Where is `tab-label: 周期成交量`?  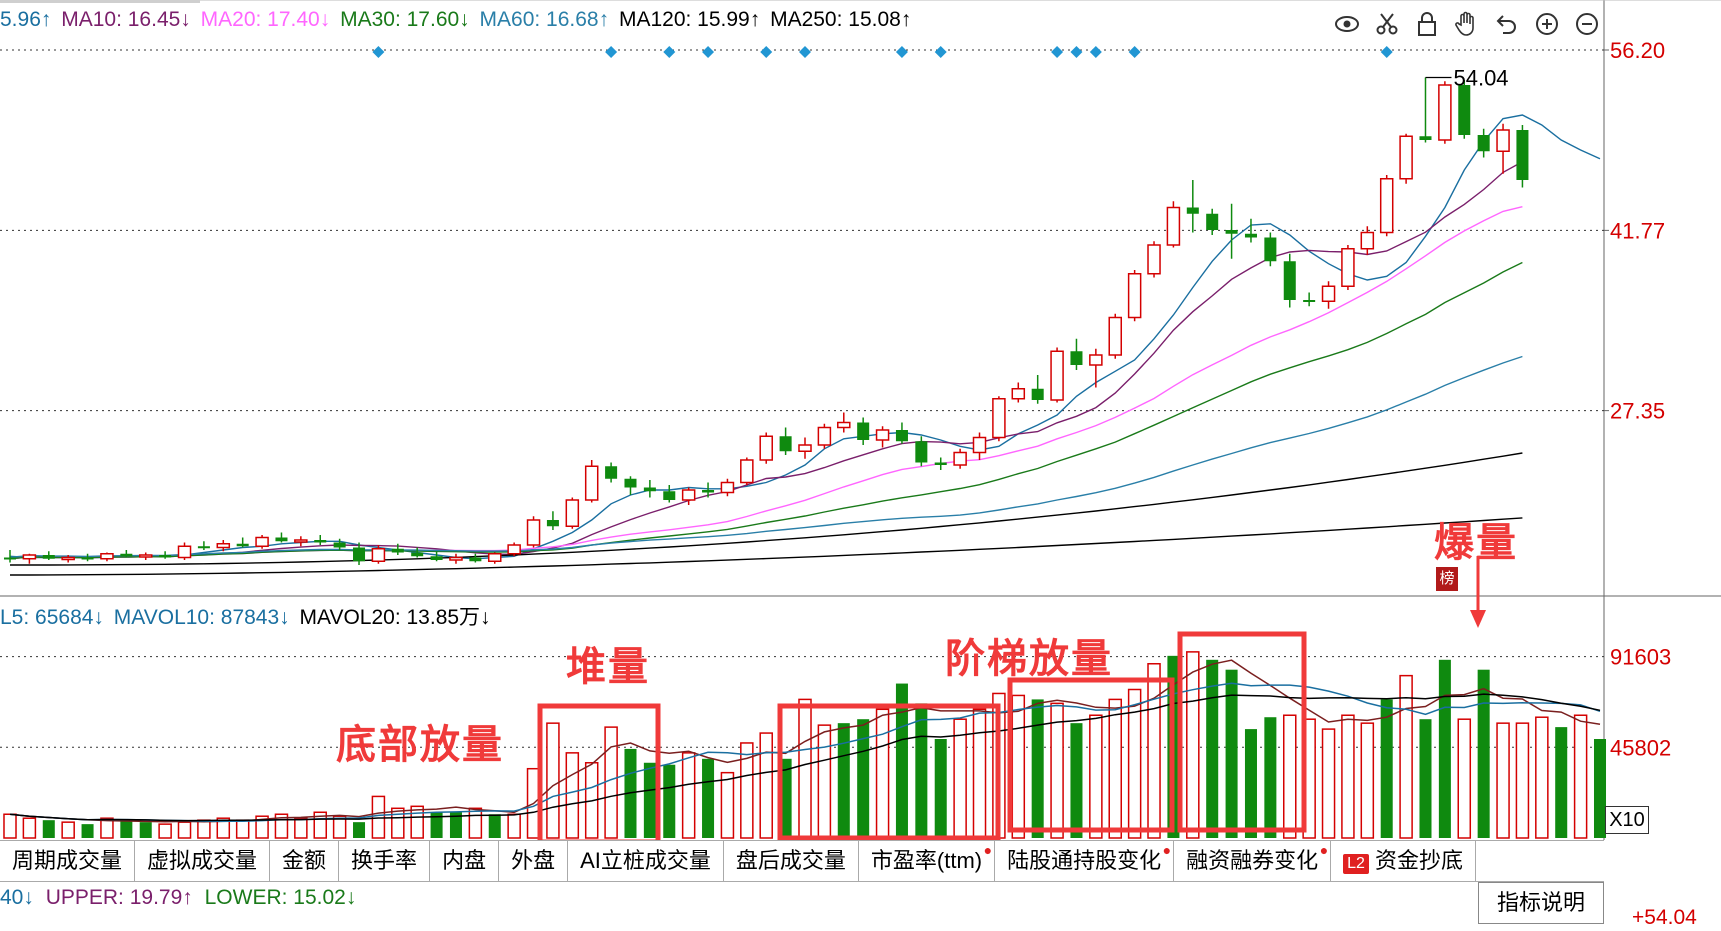
tab-label: 周期成交量 is located at coordinates (67, 860).